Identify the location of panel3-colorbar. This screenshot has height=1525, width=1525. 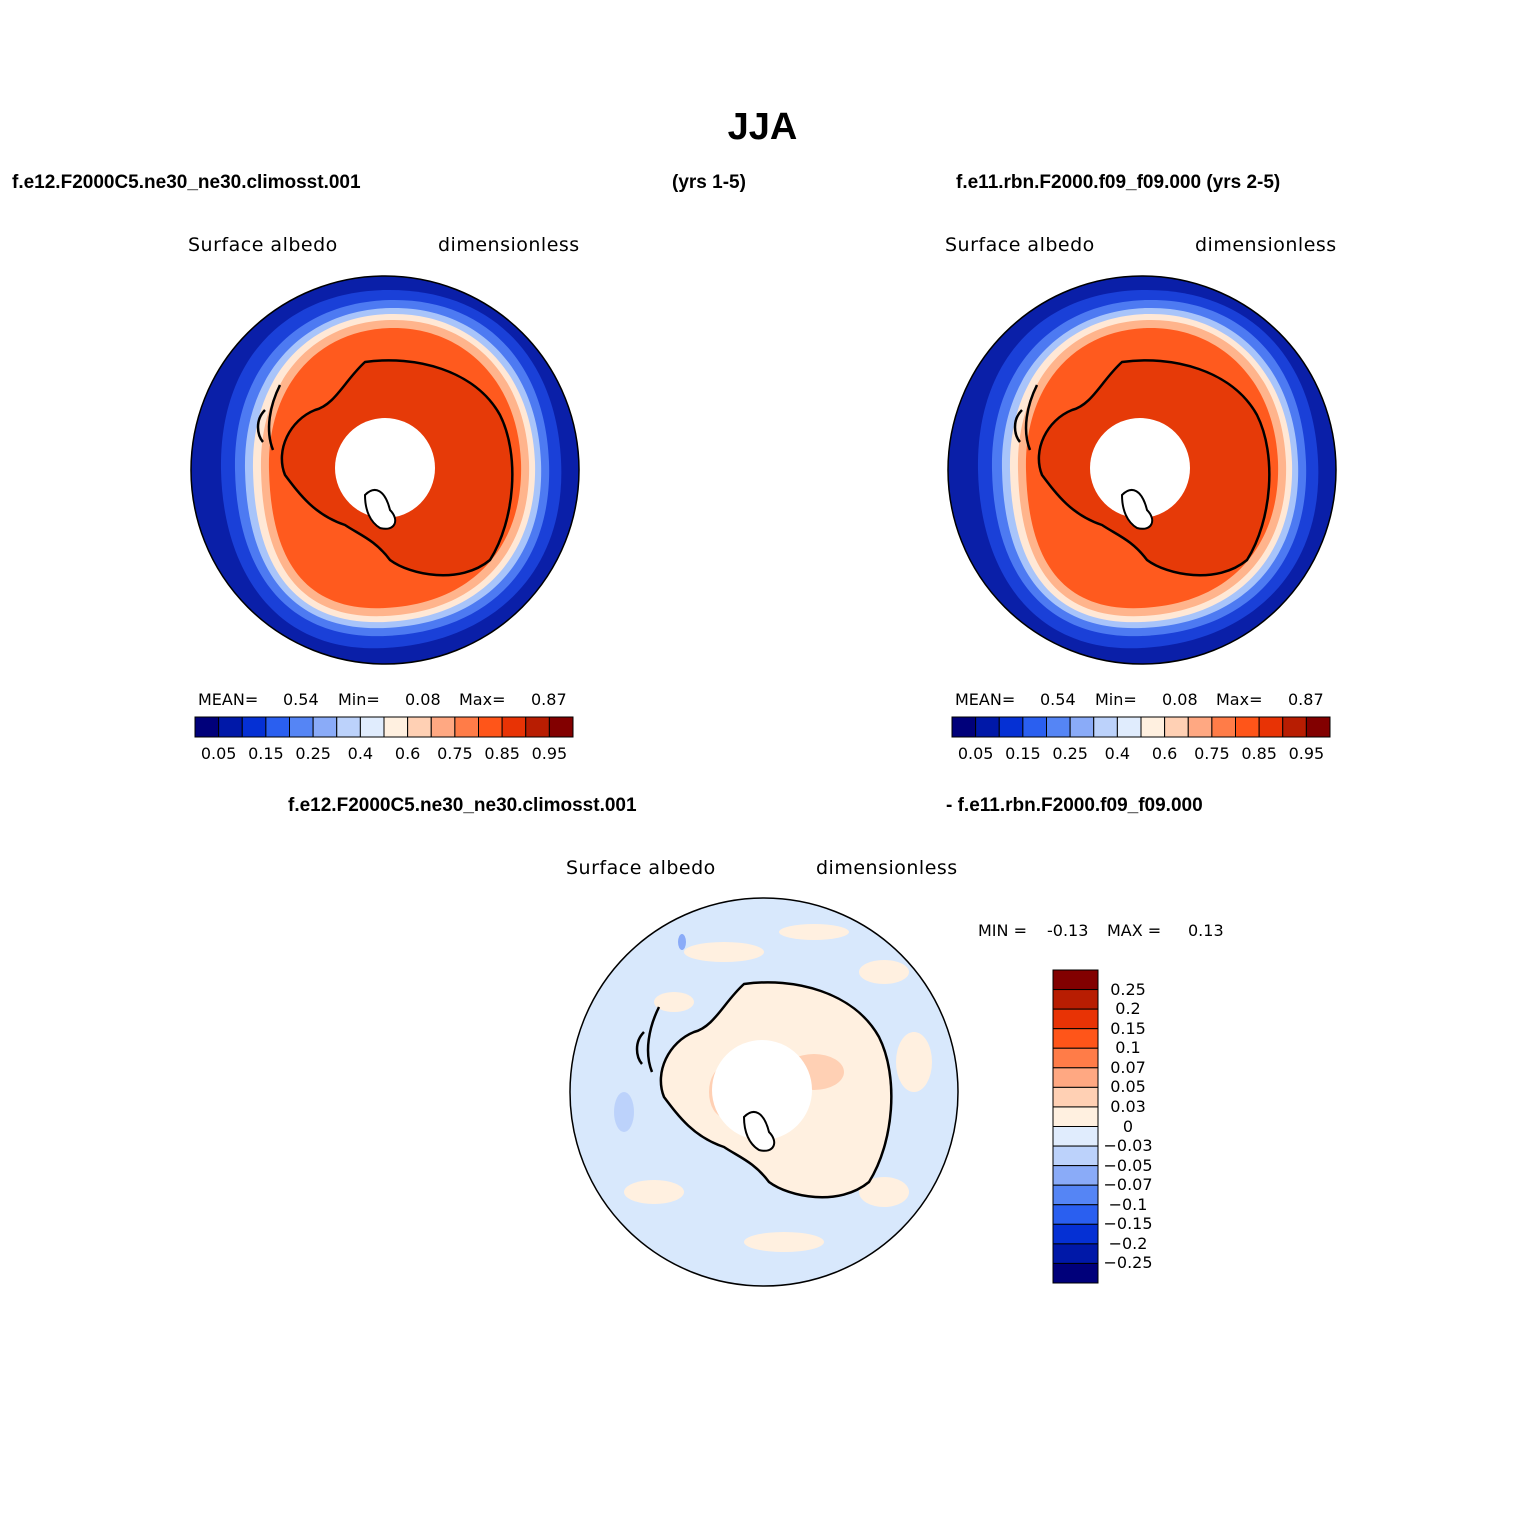
(1075, 1126).